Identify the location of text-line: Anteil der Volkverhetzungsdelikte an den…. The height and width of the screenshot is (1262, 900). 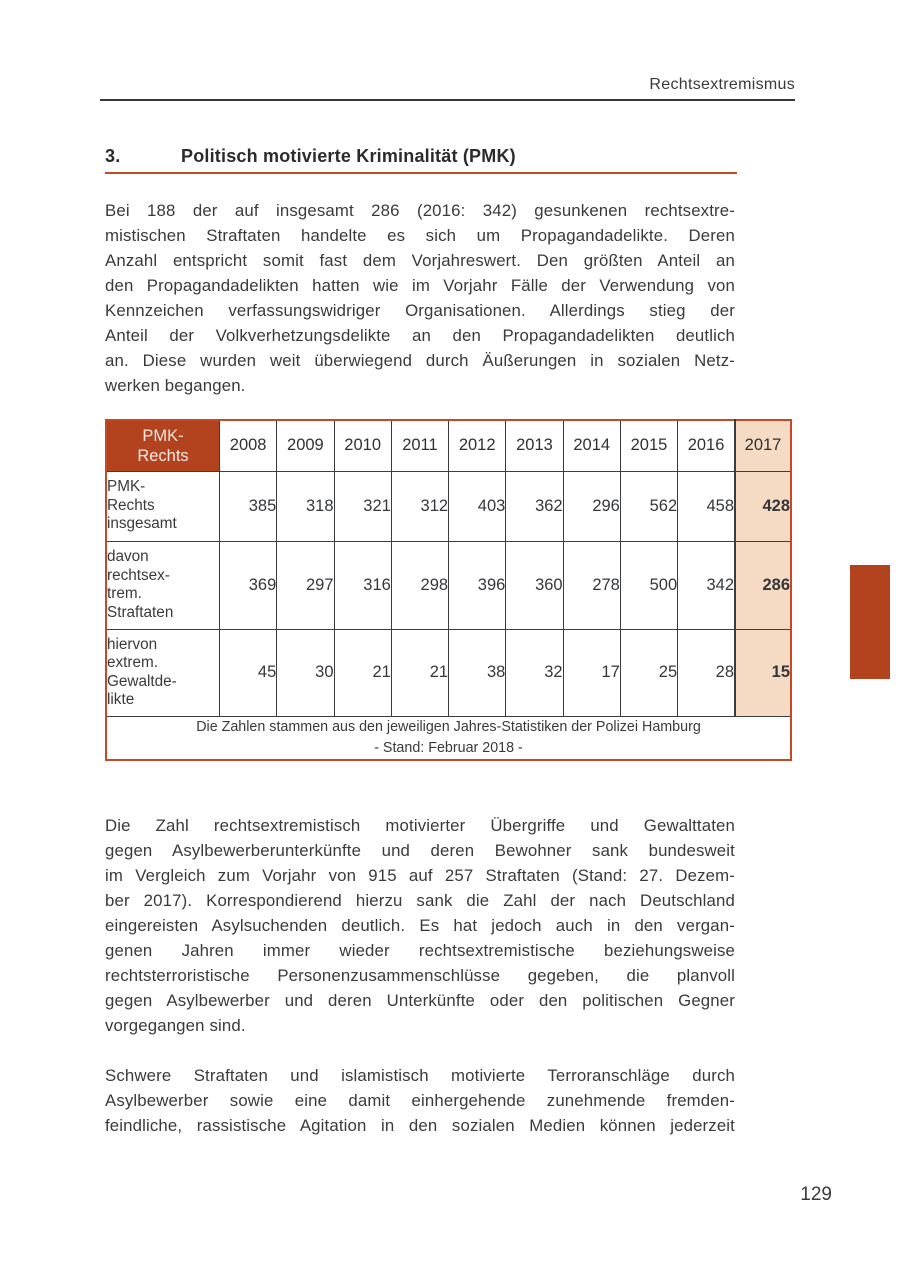
(420, 335).